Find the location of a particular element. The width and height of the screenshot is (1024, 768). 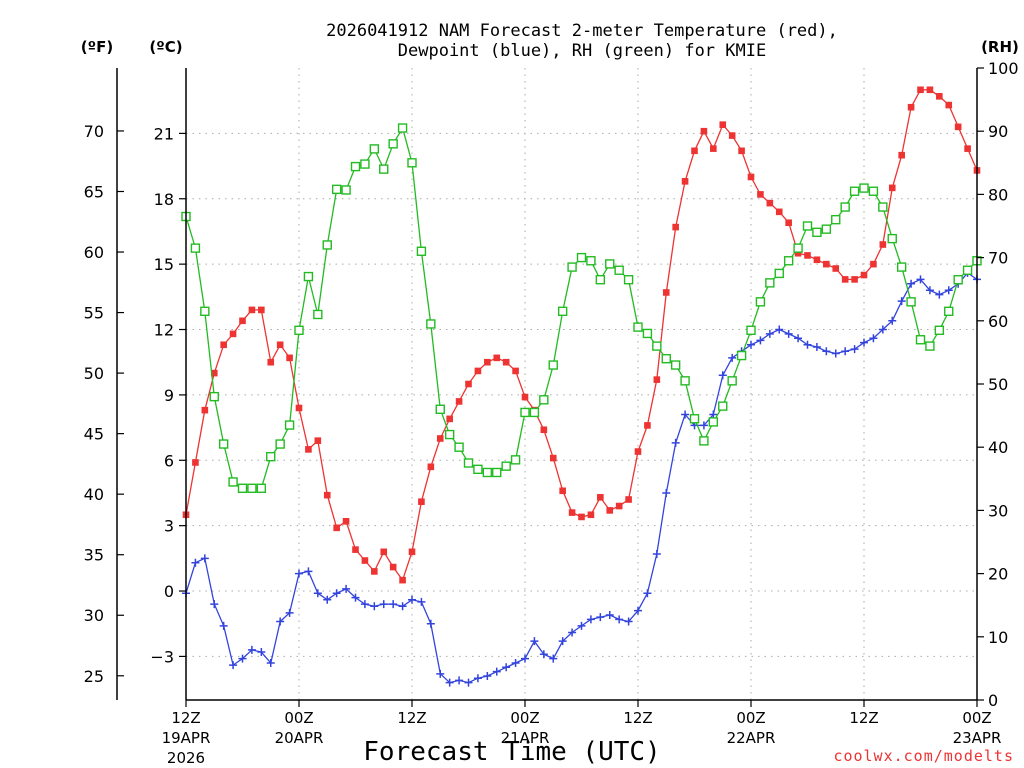

rh-axis-label: (RH) is located at coordinates (1000, 47).